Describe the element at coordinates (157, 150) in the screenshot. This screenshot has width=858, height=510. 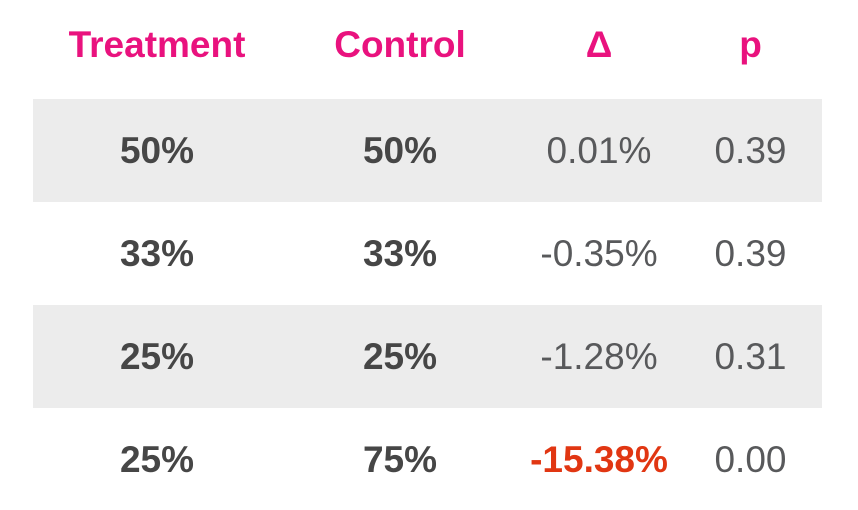
I see `cell-treatment: 50%` at that location.